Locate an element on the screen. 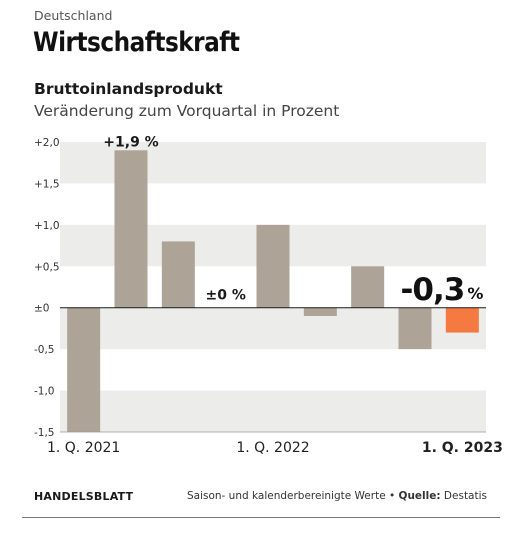 Image resolution: width=529 pixels, height=539 pixels. y-tick-label: -1,0 is located at coordinates (44, 392).